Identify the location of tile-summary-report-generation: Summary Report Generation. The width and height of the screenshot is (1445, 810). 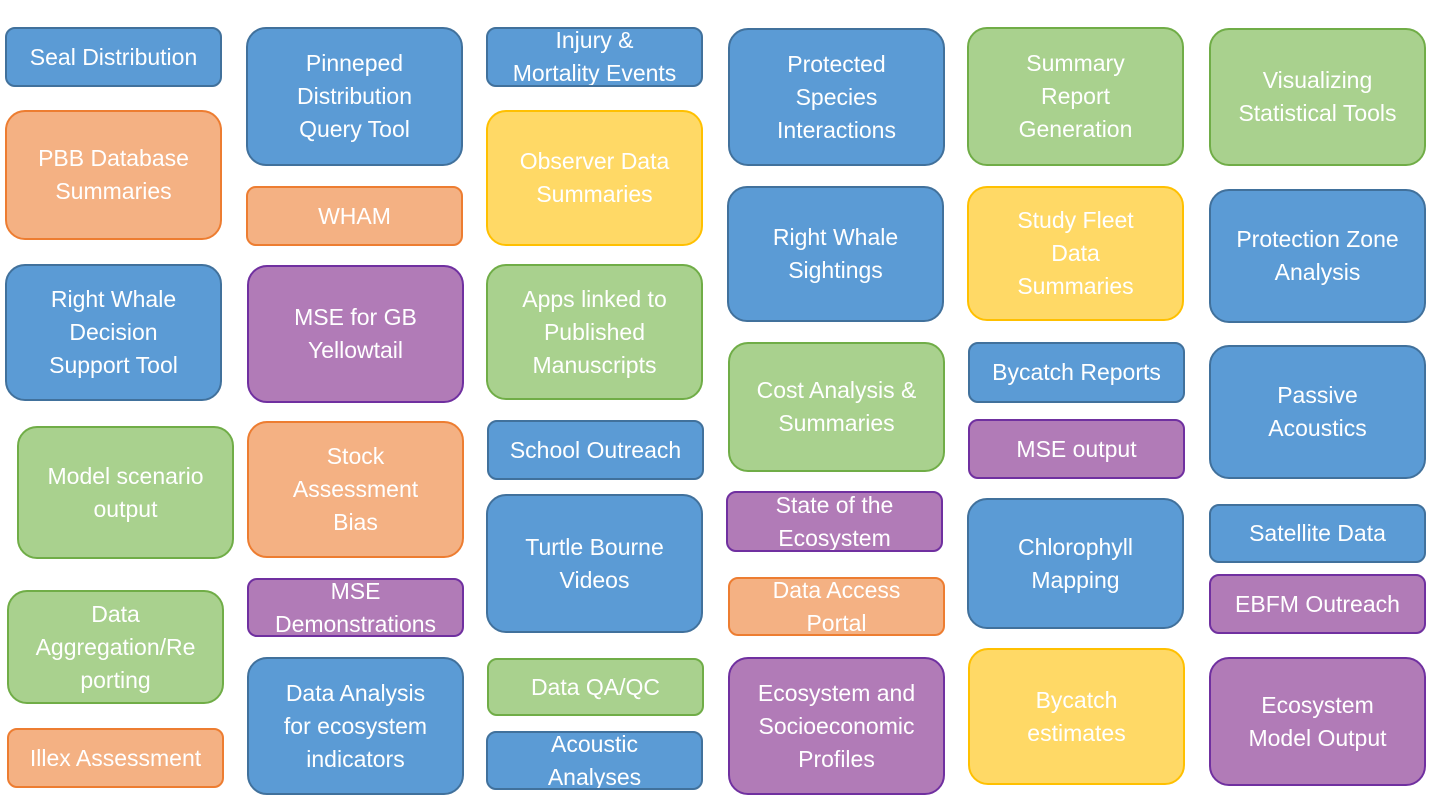
(1075, 96).